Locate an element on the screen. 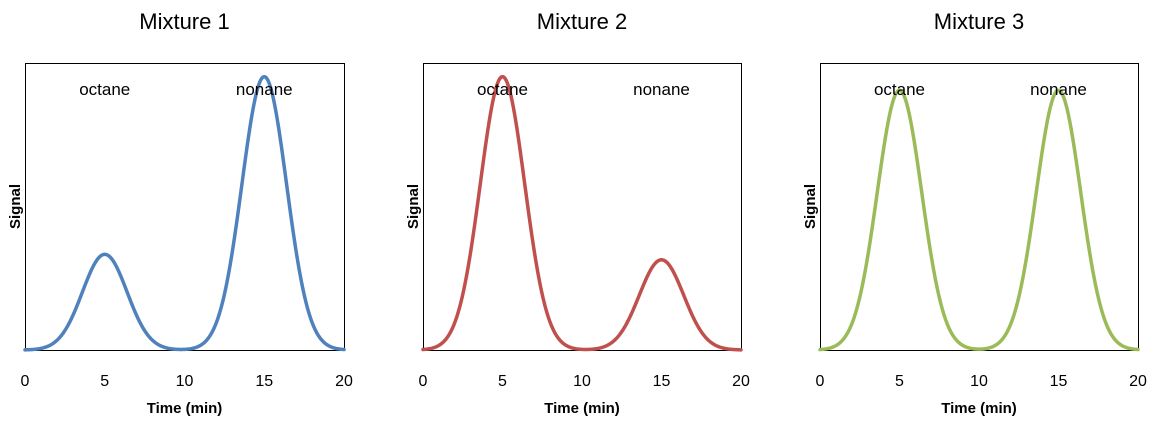  x-axis-label-2: Time (min) is located at coordinates (582, 408).